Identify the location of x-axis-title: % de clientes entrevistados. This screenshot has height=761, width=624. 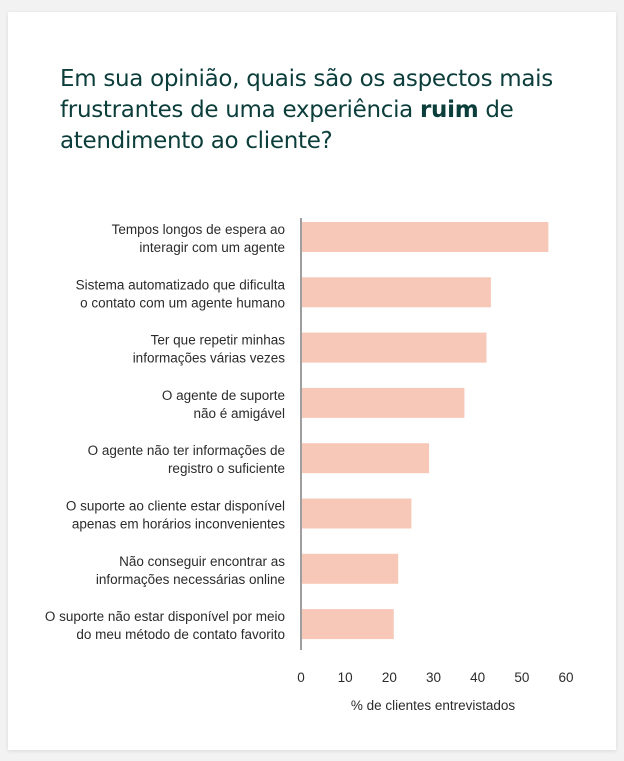
(433, 705).